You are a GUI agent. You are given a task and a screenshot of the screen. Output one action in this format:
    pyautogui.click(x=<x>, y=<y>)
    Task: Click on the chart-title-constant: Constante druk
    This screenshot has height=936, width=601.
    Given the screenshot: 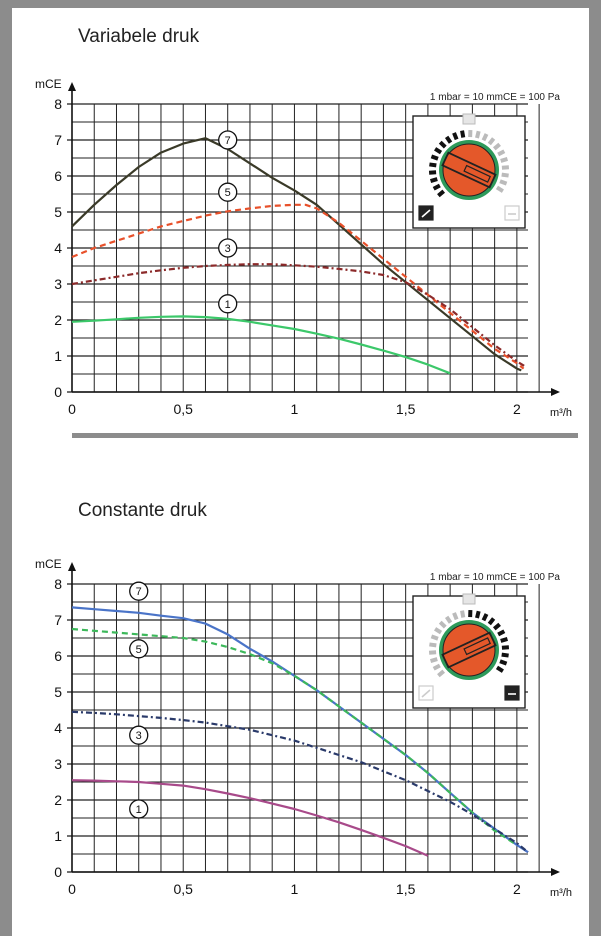 What is the action you would take?
    pyautogui.click(x=142, y=510)
    